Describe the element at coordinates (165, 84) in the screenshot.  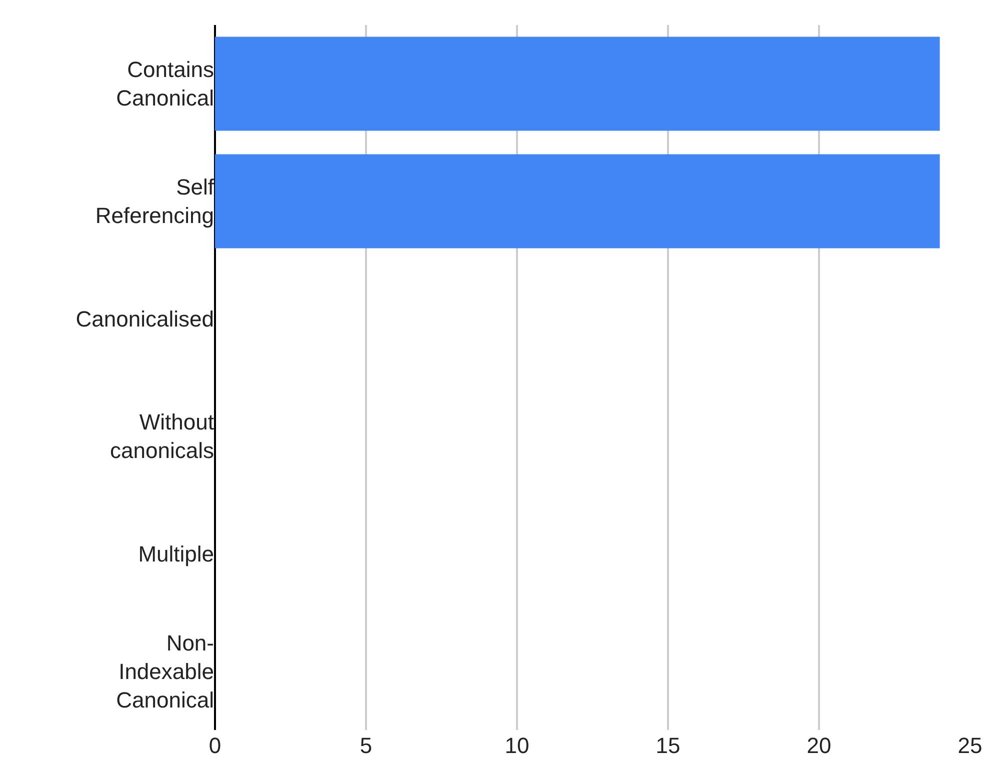
I see `y-tick-label: Contains Canonical` at that location.